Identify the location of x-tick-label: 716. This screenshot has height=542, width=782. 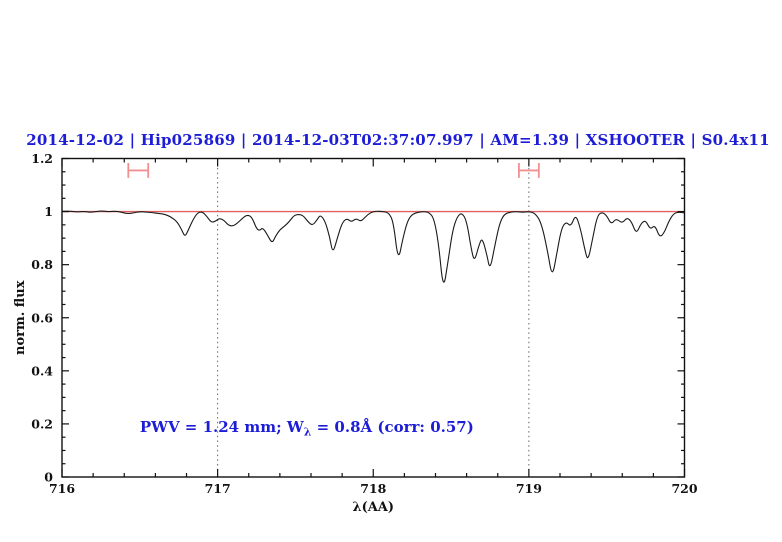
(62, 488).